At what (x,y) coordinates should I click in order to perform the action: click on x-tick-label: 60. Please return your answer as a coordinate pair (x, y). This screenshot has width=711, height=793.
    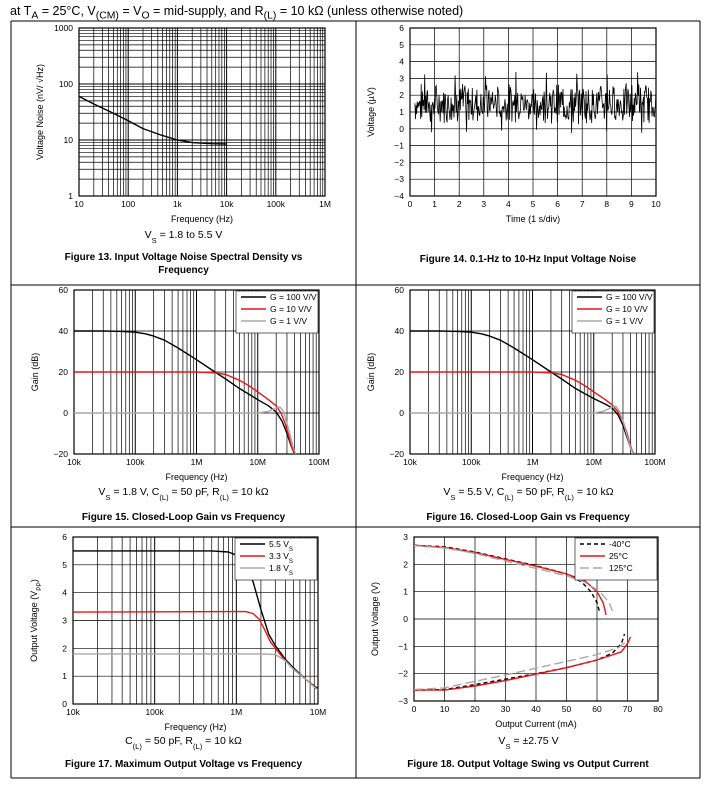
    Looking at the image, I should click on (597, 709).